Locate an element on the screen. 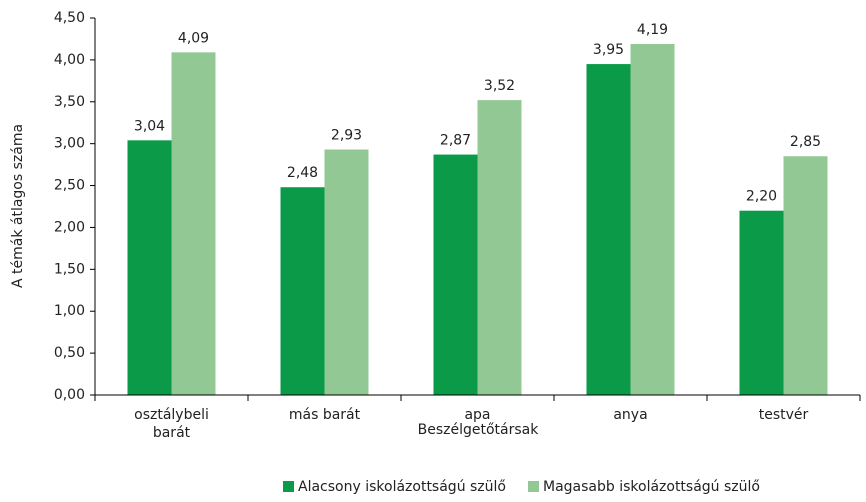  value-label: 3,95 is located at coordinates (608, 50).